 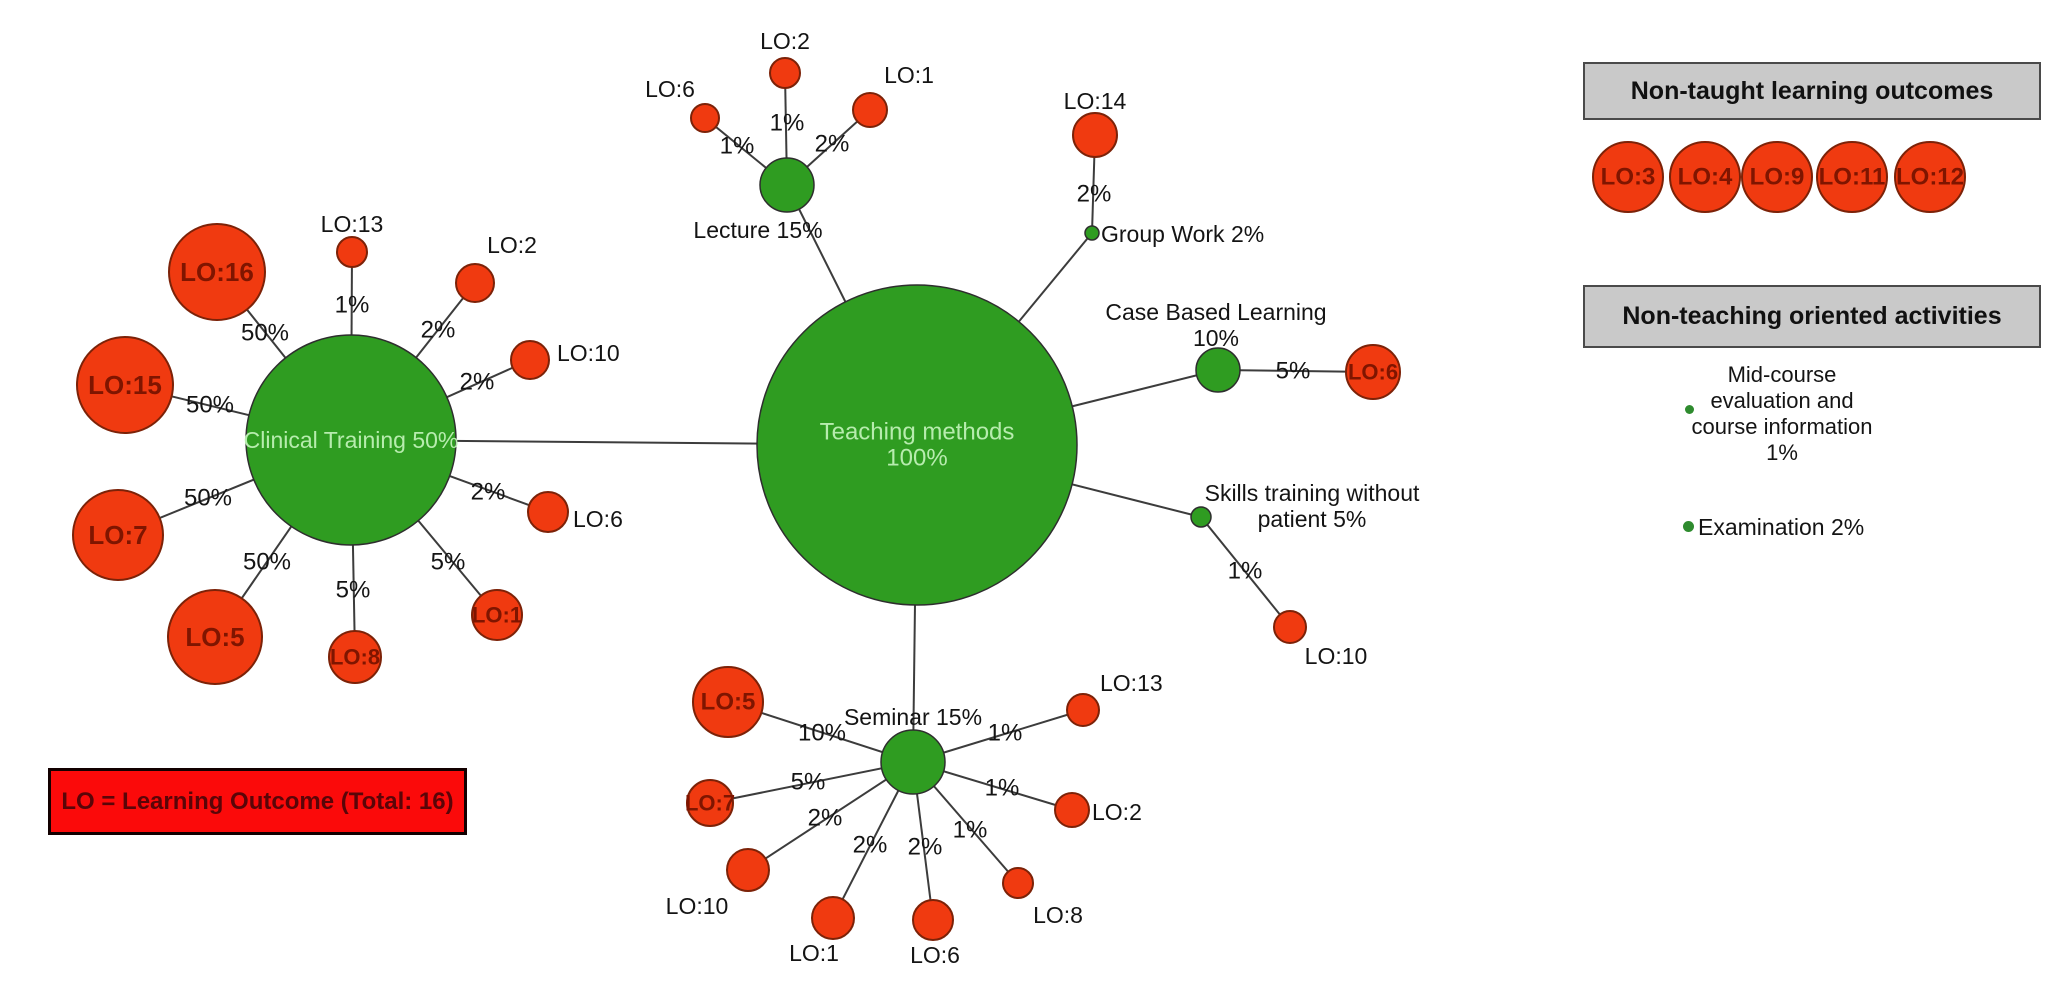 I want to click on label-c10: LO:10, so click(x=588, y=353).